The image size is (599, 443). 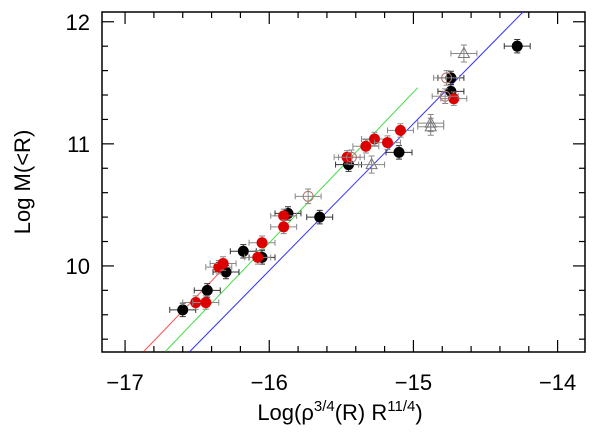 I want to click on x-label-part: (R) R, so click(x=361, y=412).